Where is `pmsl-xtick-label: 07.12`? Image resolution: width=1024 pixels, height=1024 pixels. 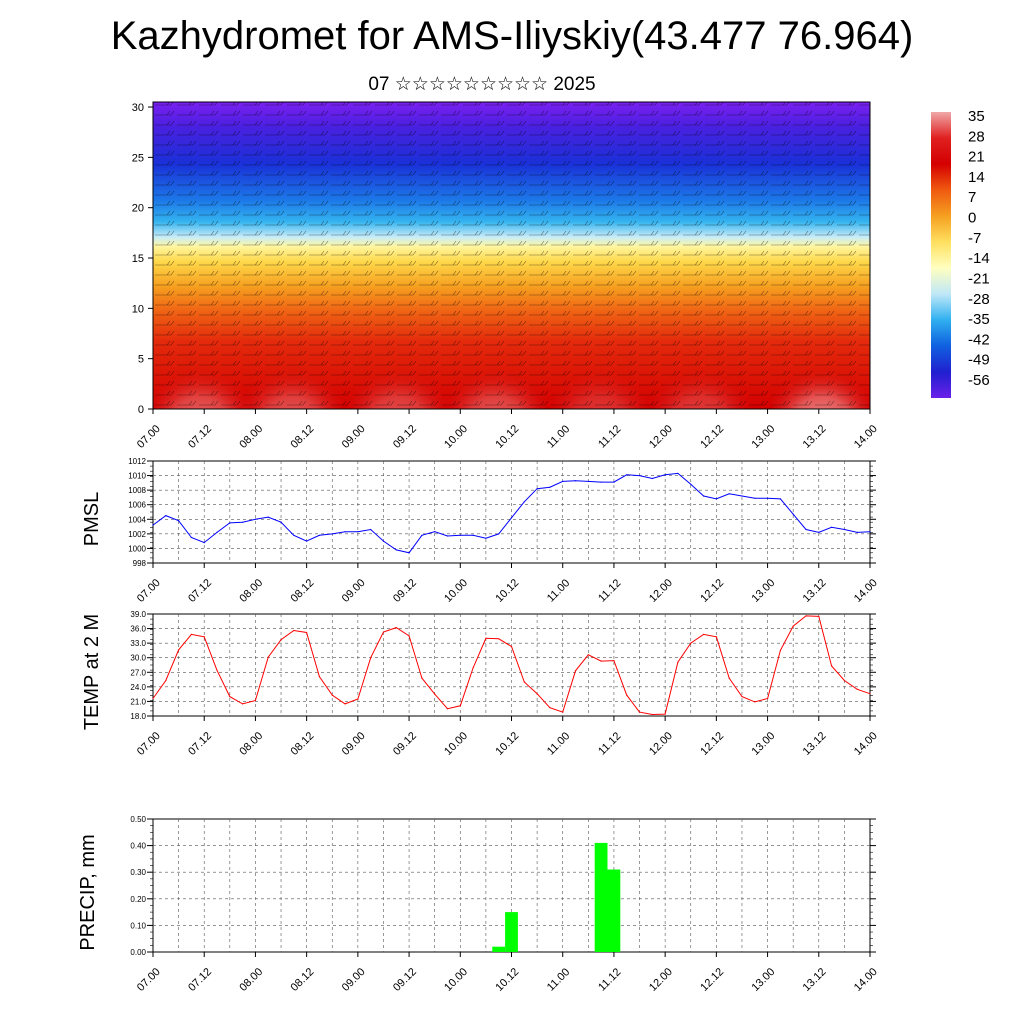 pmsl-xtick-label: 07.12 is located at coordinates (200, 591).